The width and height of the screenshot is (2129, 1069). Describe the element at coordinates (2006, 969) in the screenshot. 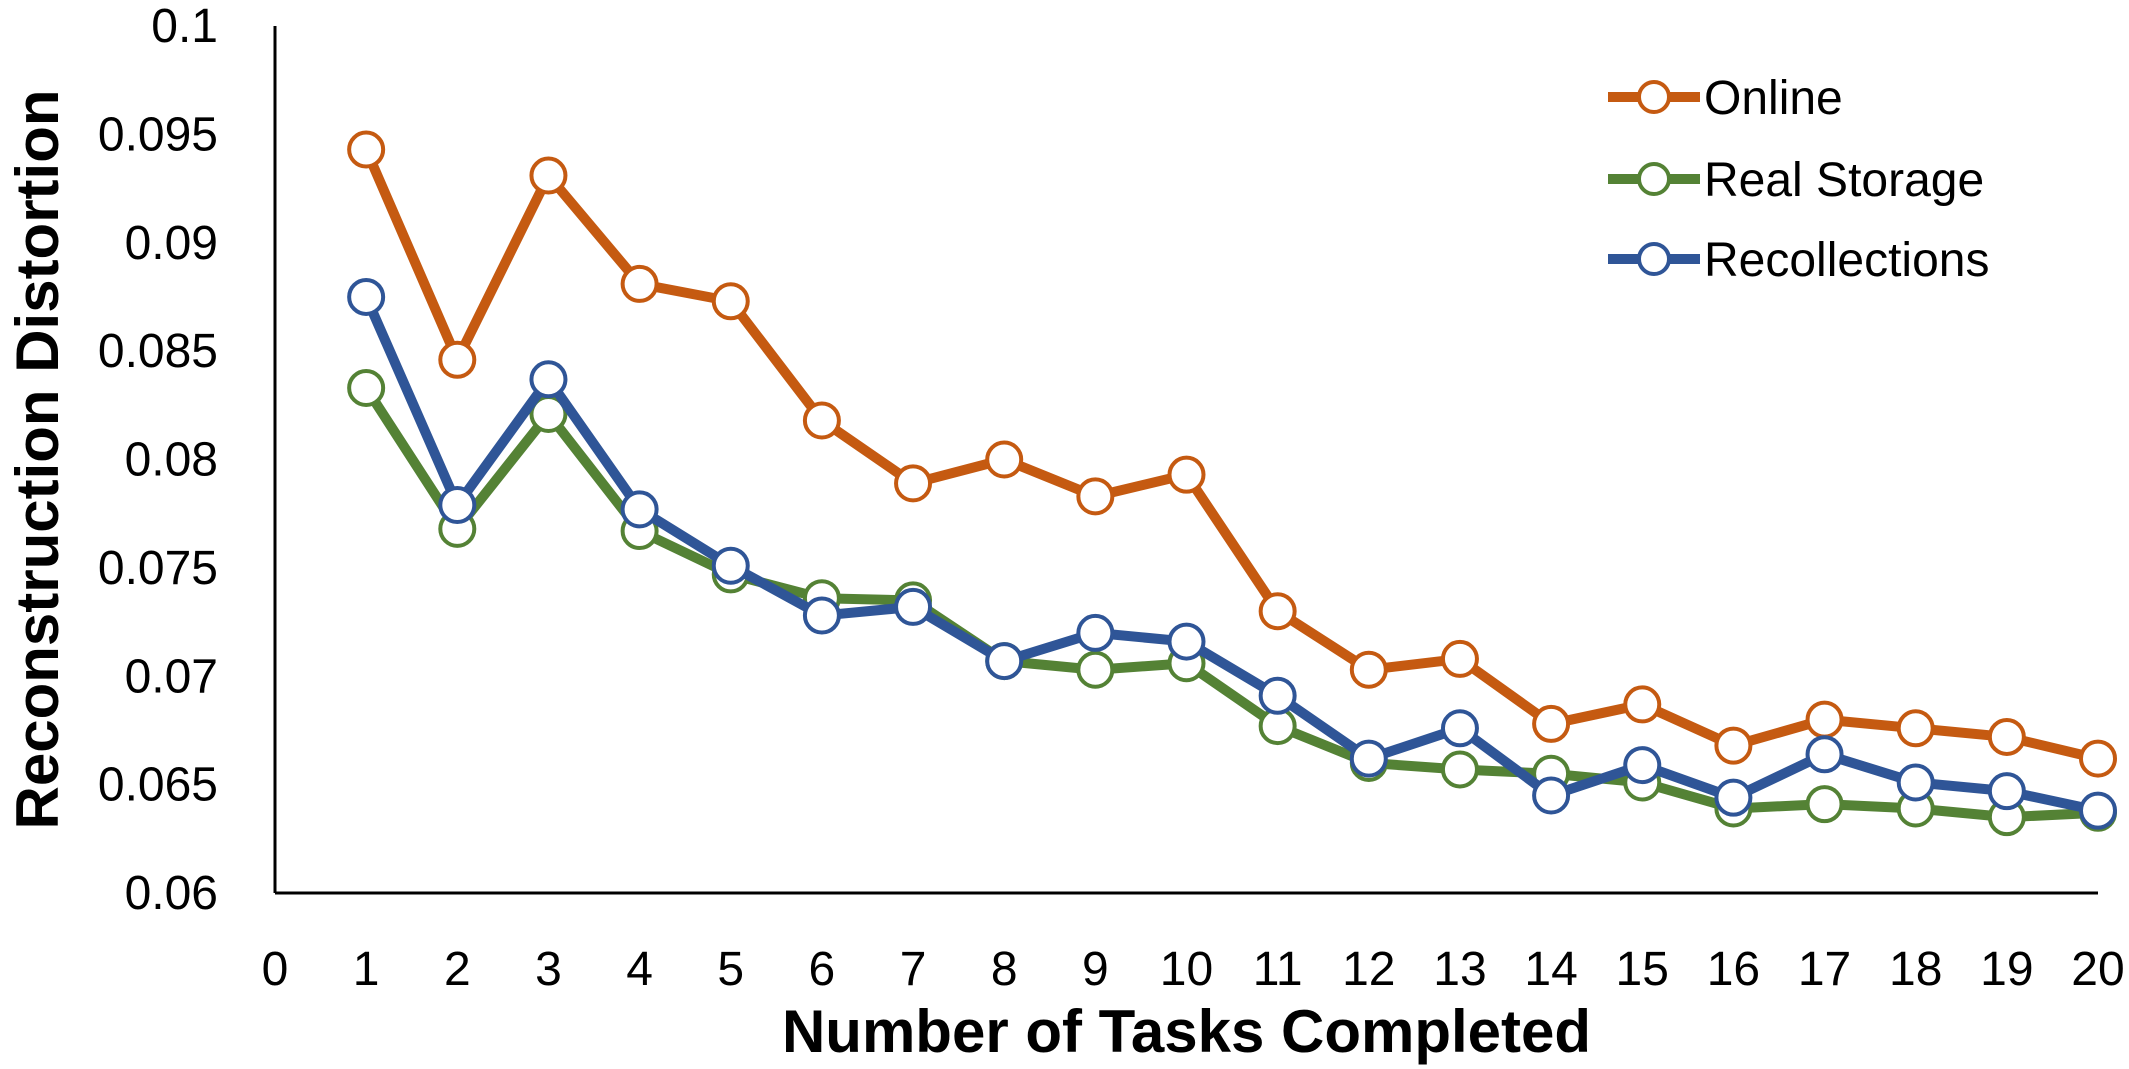

I see `x-tick-label: 19` at that location.